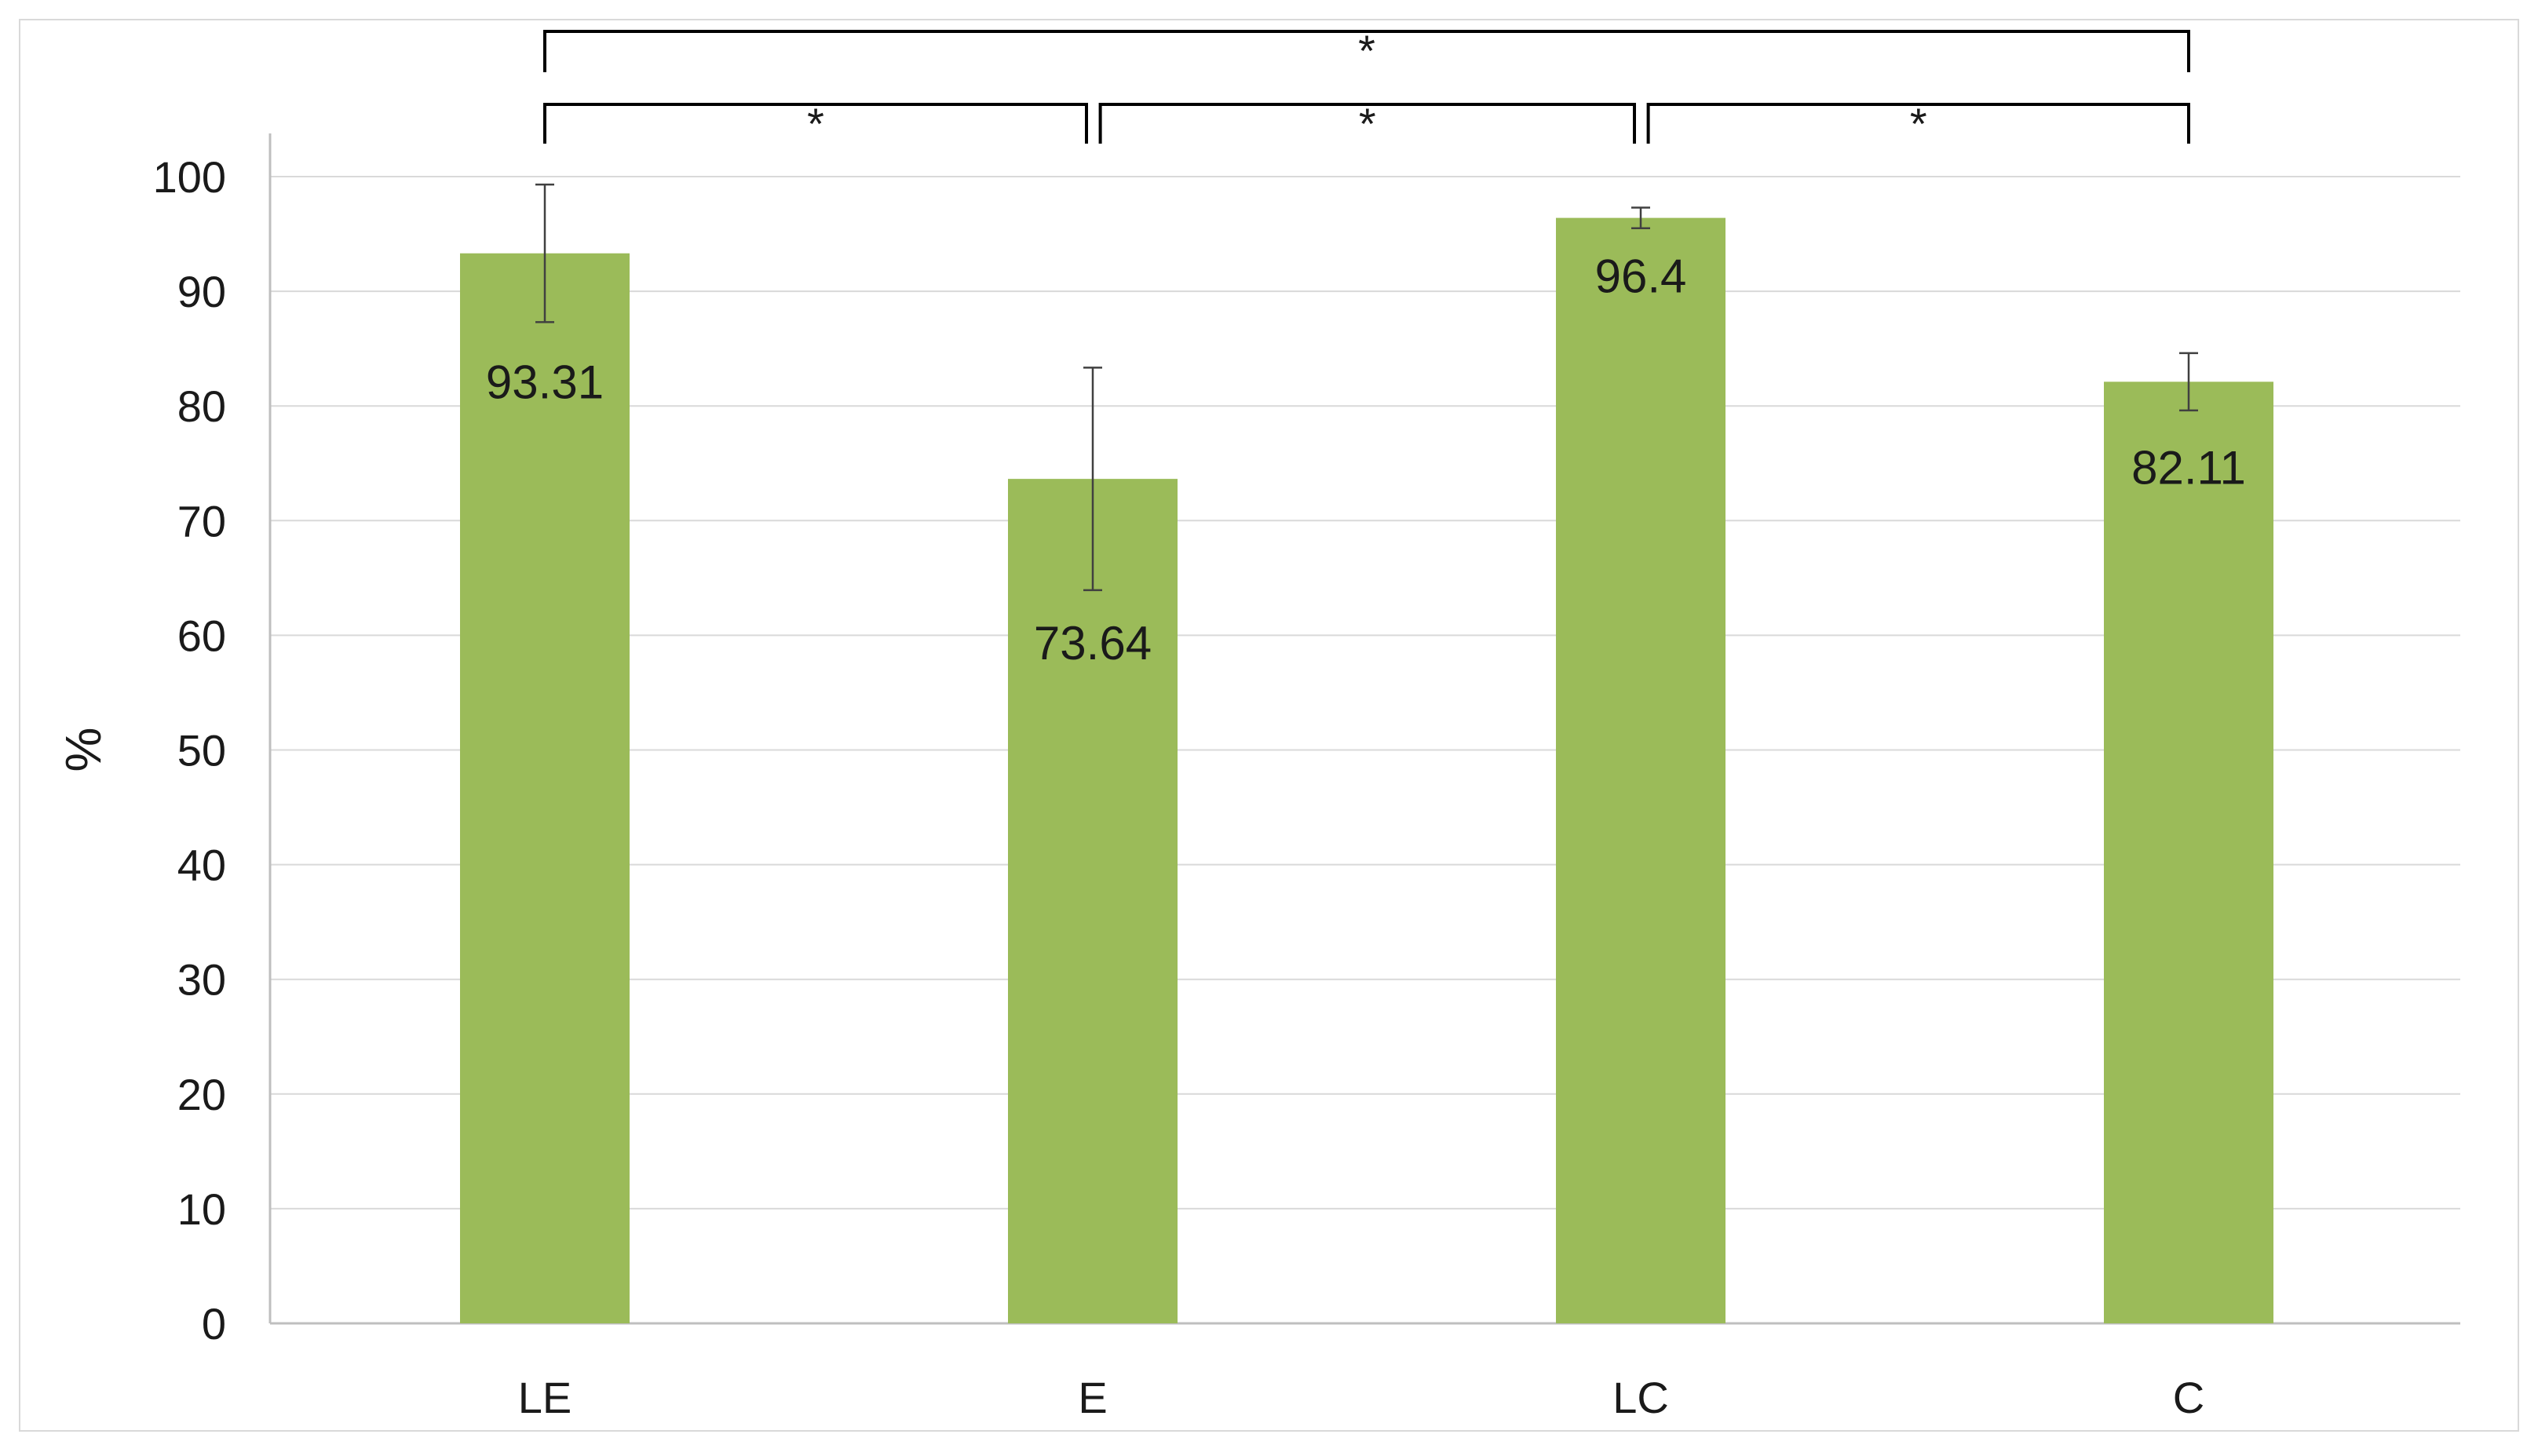 The width and height of the screenshot is (2538, 1456). What do you see at coordinates (83, 750) in the screenshot?
I see `y-axis-label: %` at bounding box center [83, 750].